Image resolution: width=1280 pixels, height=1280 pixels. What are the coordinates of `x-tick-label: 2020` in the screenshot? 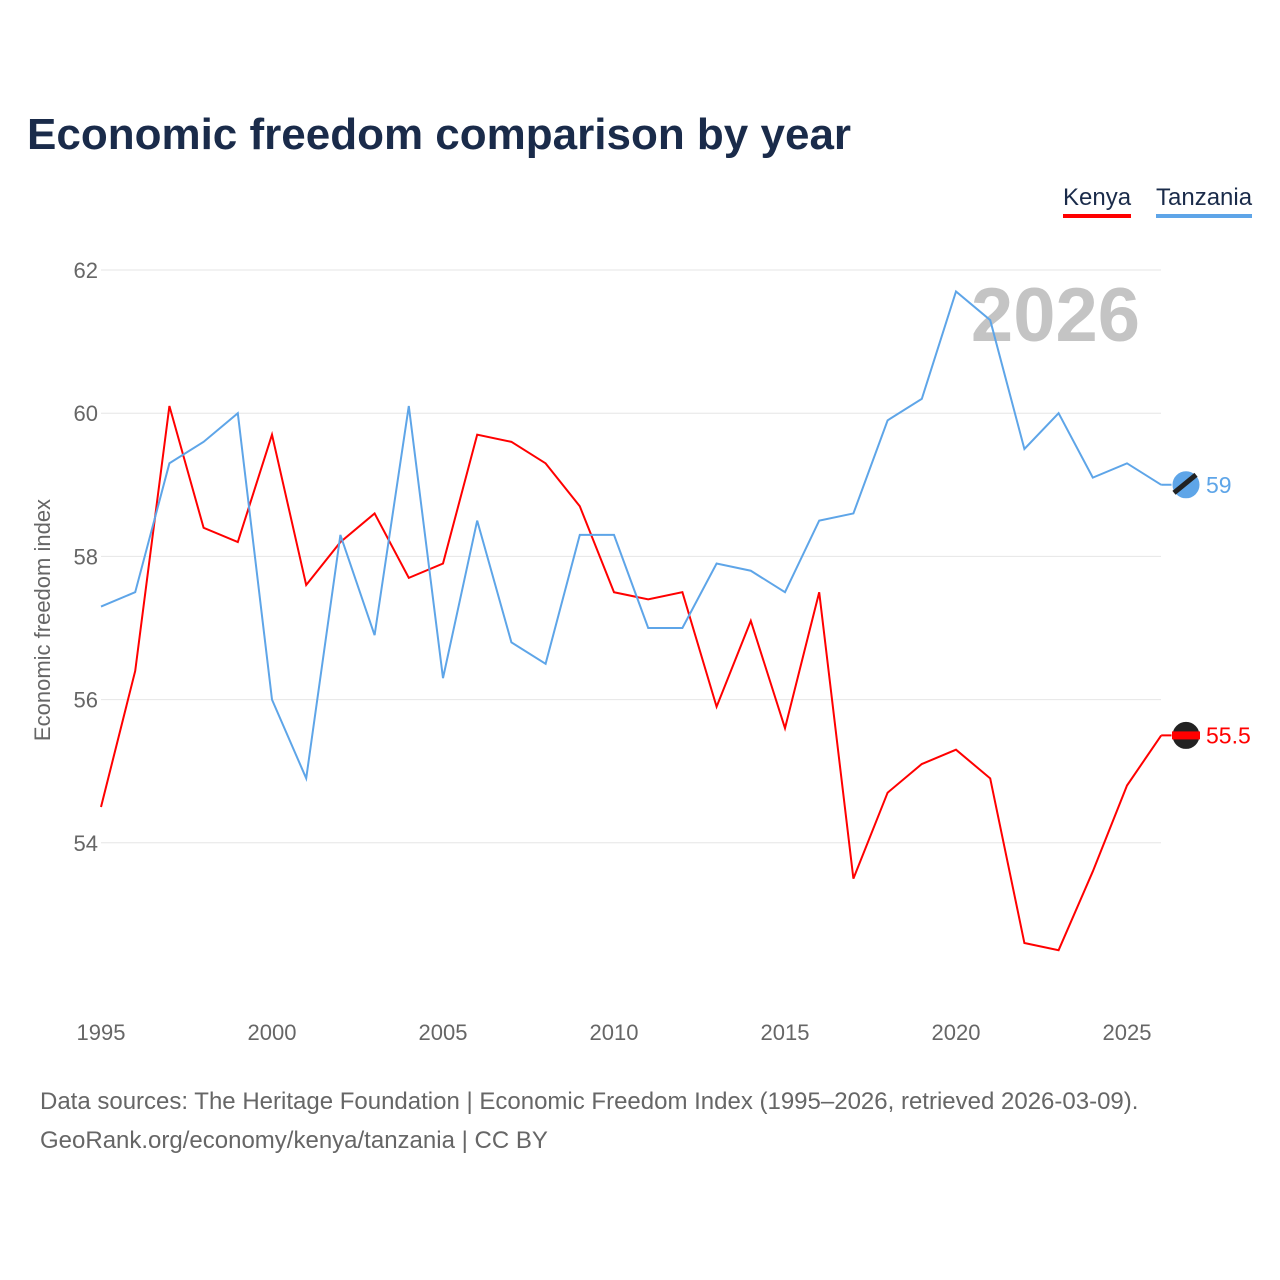 It's located at (956, 1032).